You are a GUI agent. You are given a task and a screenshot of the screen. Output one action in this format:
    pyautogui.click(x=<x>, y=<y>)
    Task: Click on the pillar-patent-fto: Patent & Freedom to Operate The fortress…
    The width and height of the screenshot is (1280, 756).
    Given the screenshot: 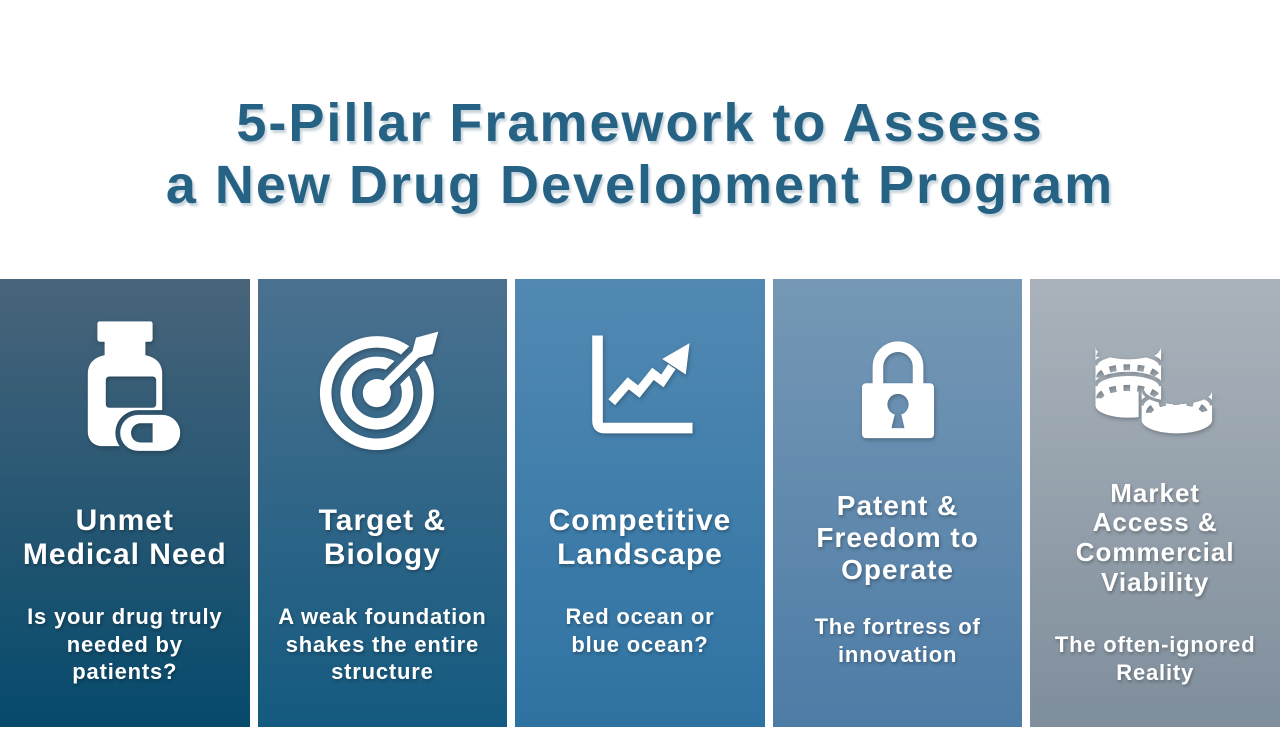 What is the action you would take?
    pyautogui.click(x=897, y=503)
    